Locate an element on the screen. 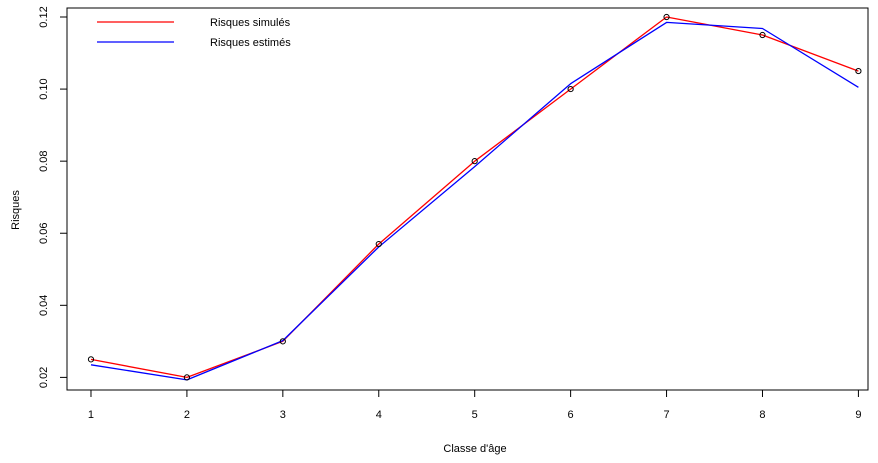  y-tick-label: 0.06 is located at coordinates (44, 233).